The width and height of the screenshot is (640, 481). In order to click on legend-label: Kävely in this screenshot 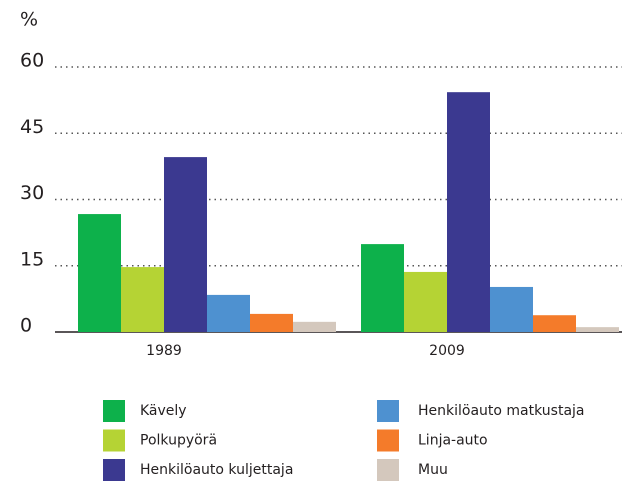, I will do `click(163, 411)`.